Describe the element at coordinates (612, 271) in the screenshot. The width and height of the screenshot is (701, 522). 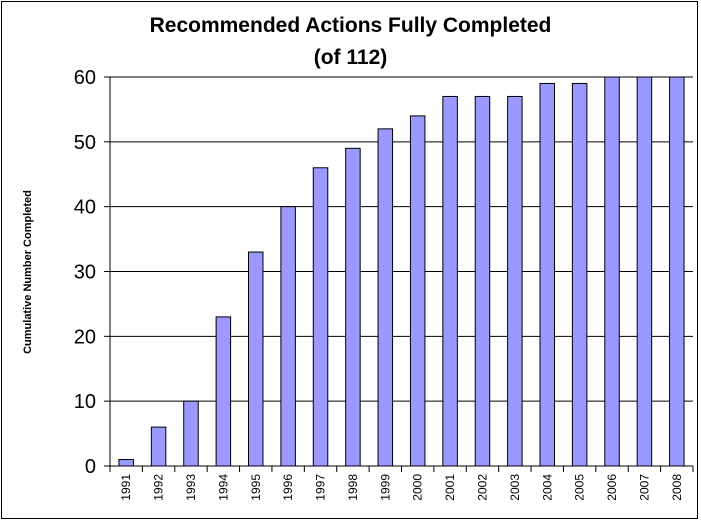
I see `bar-2006` at that location.